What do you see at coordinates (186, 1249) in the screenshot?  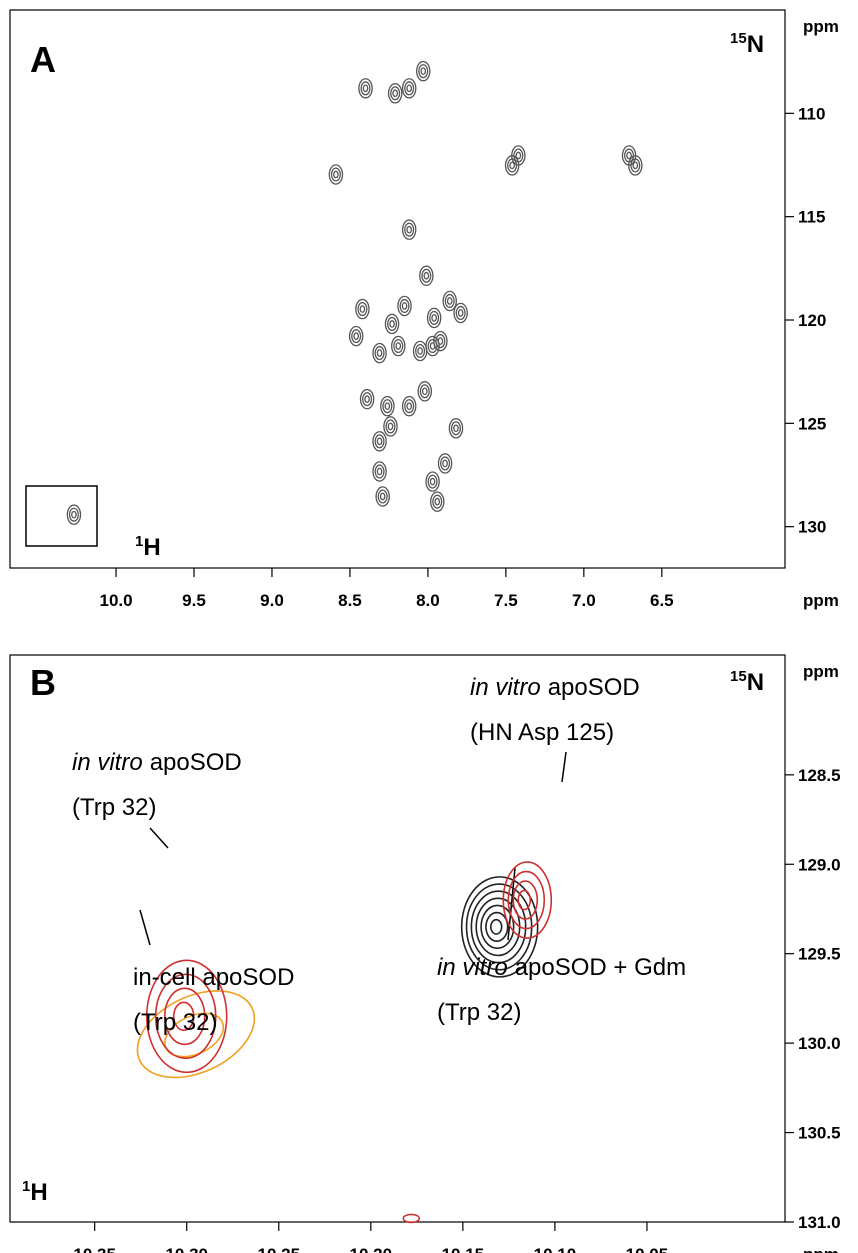 I see `x-tick-label: 10.30` at bounding box center [186, 1249].